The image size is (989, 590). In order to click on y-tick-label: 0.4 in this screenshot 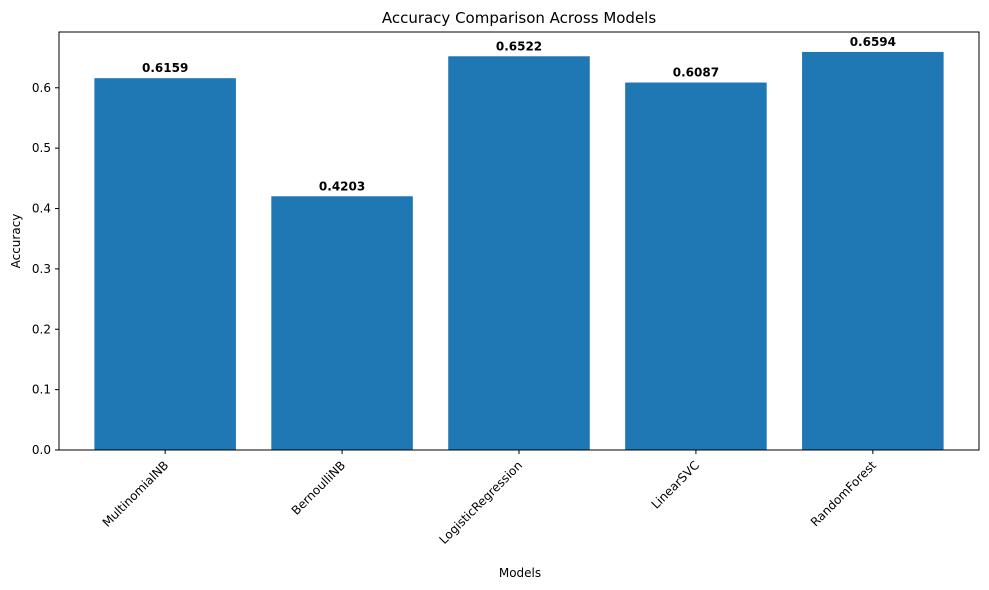, I will do `click(41, 209)`.